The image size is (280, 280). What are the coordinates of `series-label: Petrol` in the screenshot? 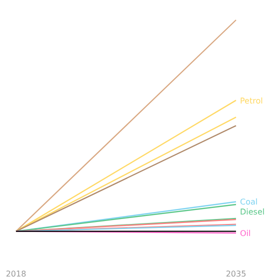 It's located at (251, 101).